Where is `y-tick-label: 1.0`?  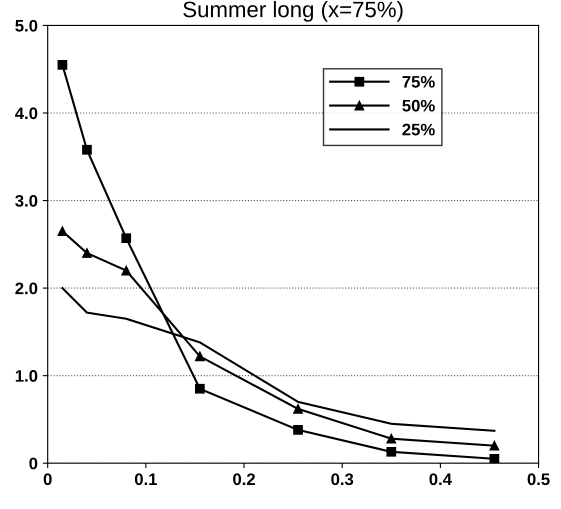
y-tick-label: 1.0 is located at coordinates (27, 376).